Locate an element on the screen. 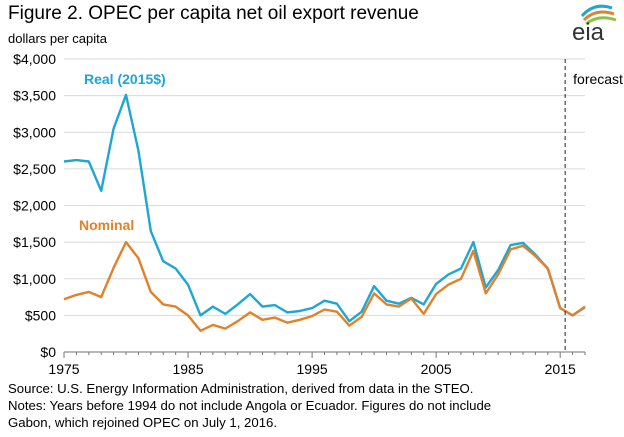 The image size is (624, 437). eia-logo: eia is located at coordinates (594, 24).